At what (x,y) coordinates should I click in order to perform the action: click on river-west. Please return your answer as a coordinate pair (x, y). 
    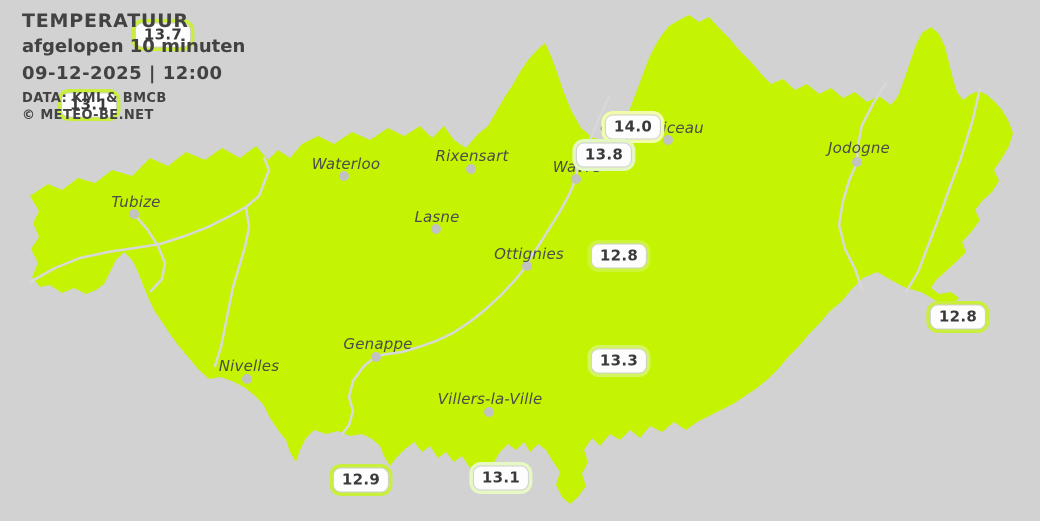
    Looking at the image, I should click on (149, 220).